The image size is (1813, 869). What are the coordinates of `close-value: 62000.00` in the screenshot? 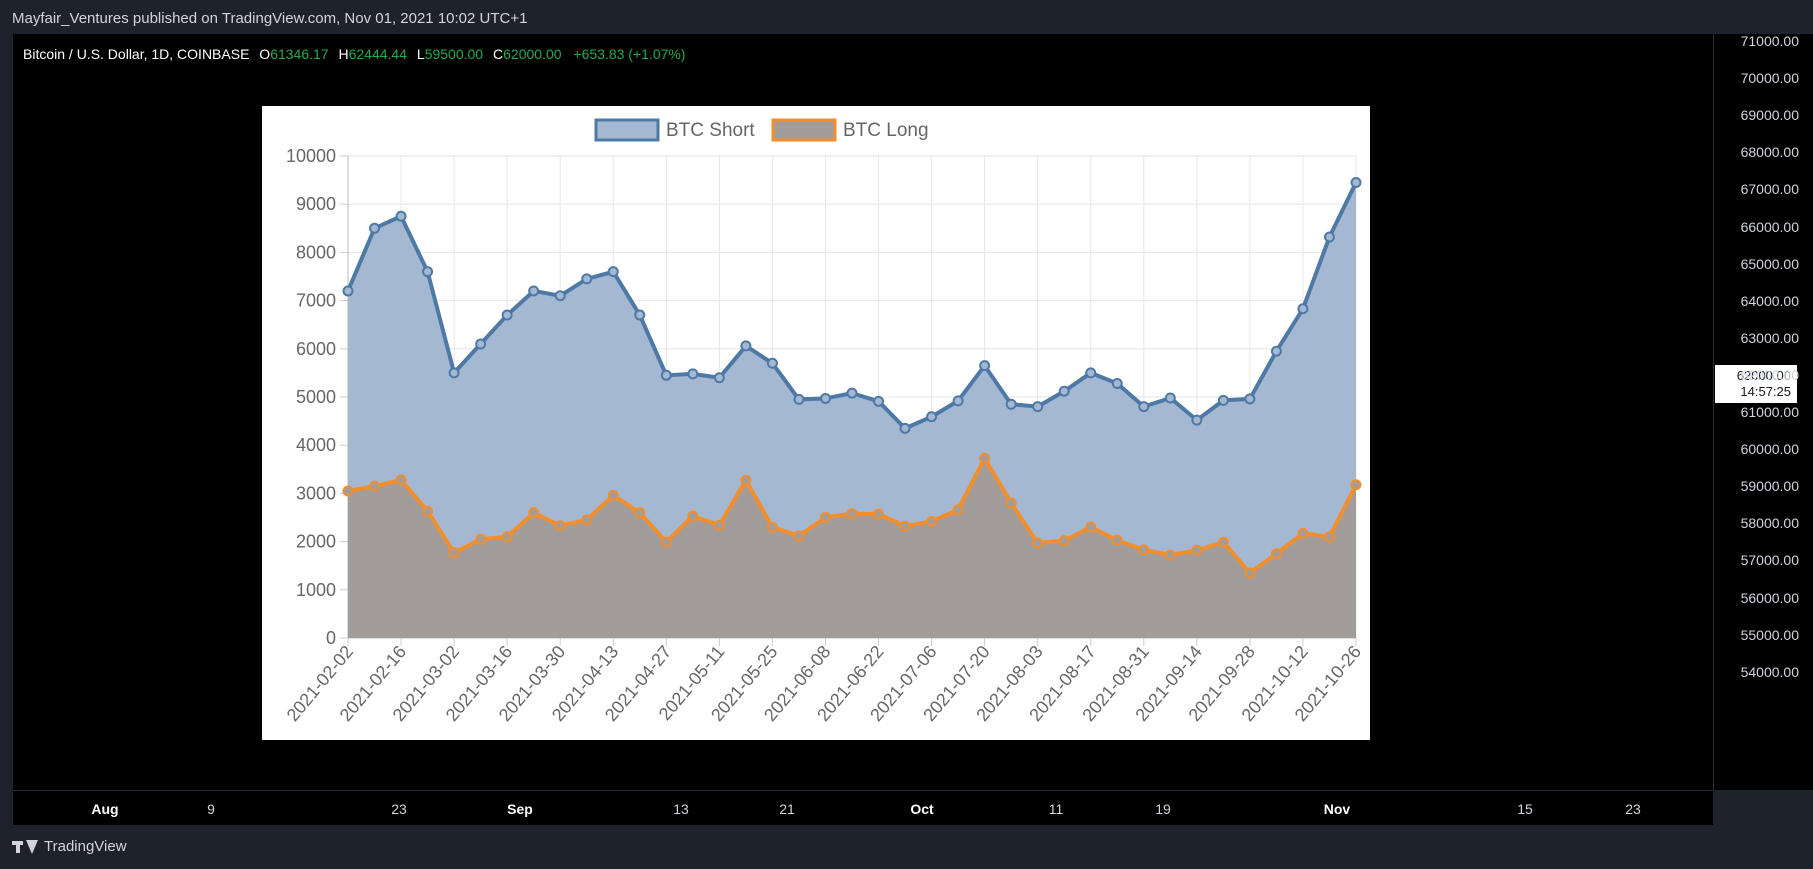 It's located at (532, 54).